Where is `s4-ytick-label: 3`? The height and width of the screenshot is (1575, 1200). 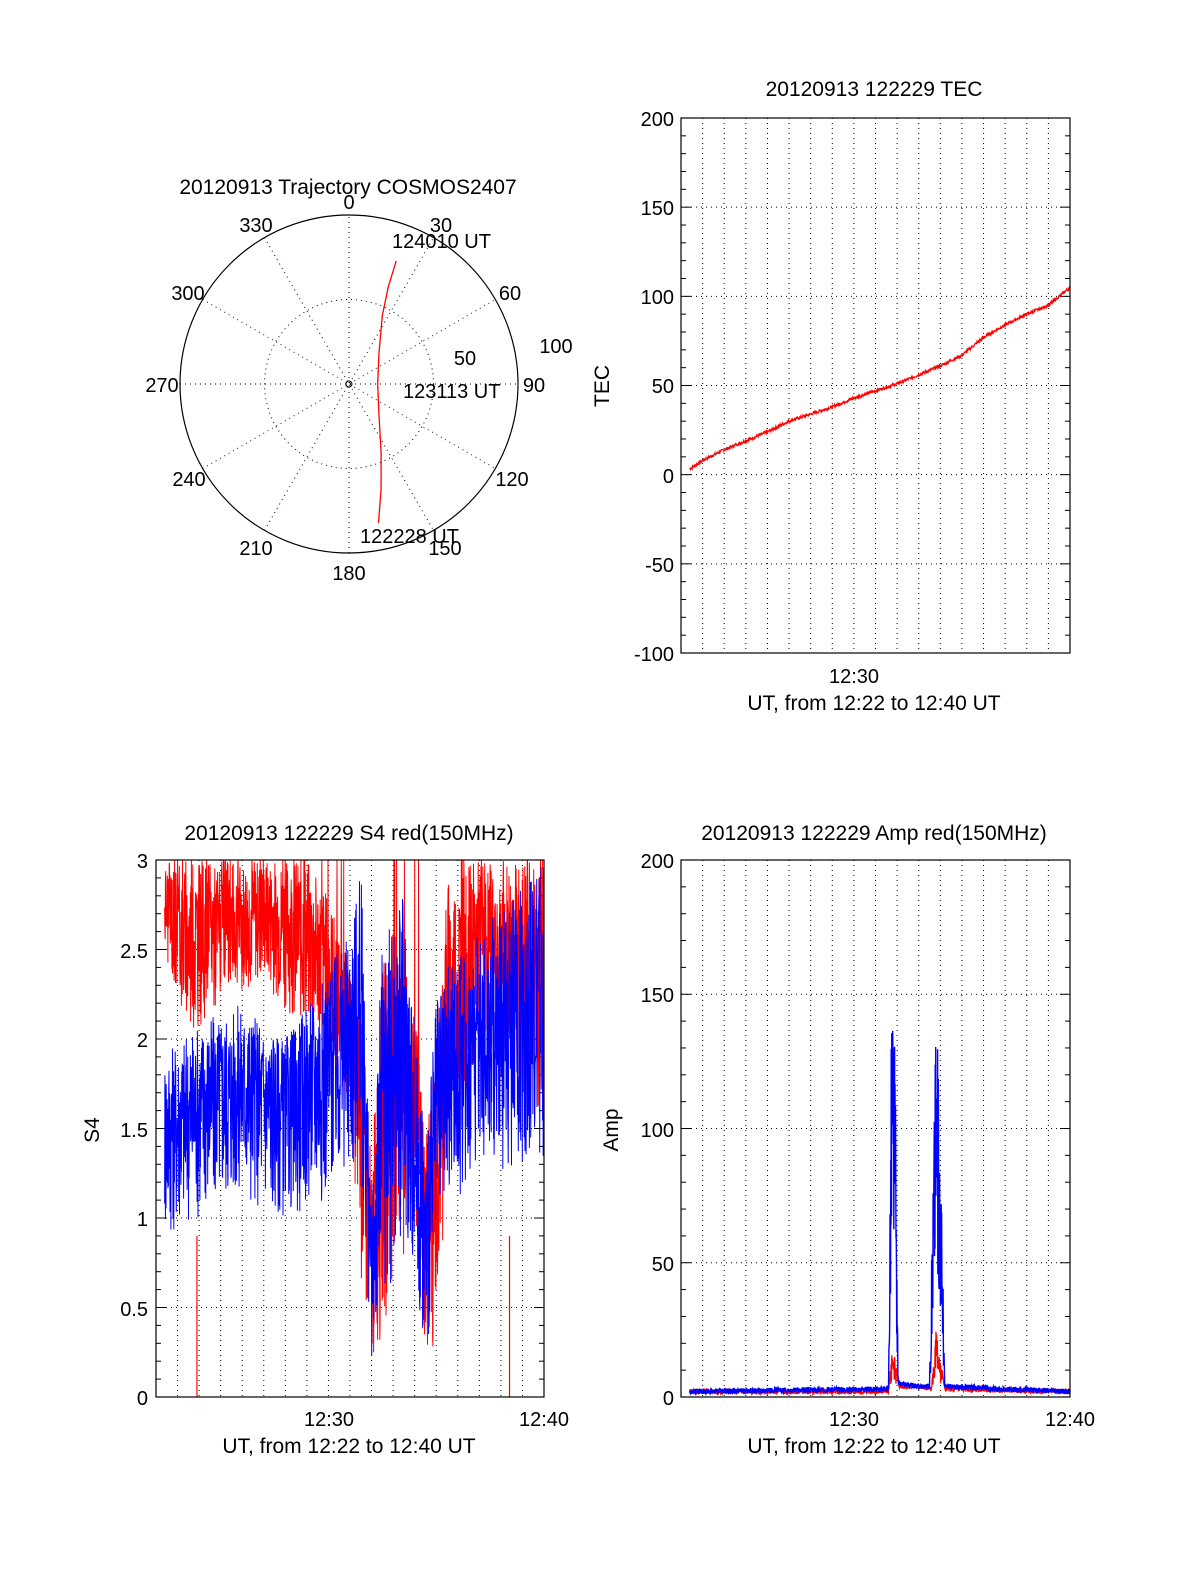
s4-ytick-label: 3 is located at coordinates (142, 862).